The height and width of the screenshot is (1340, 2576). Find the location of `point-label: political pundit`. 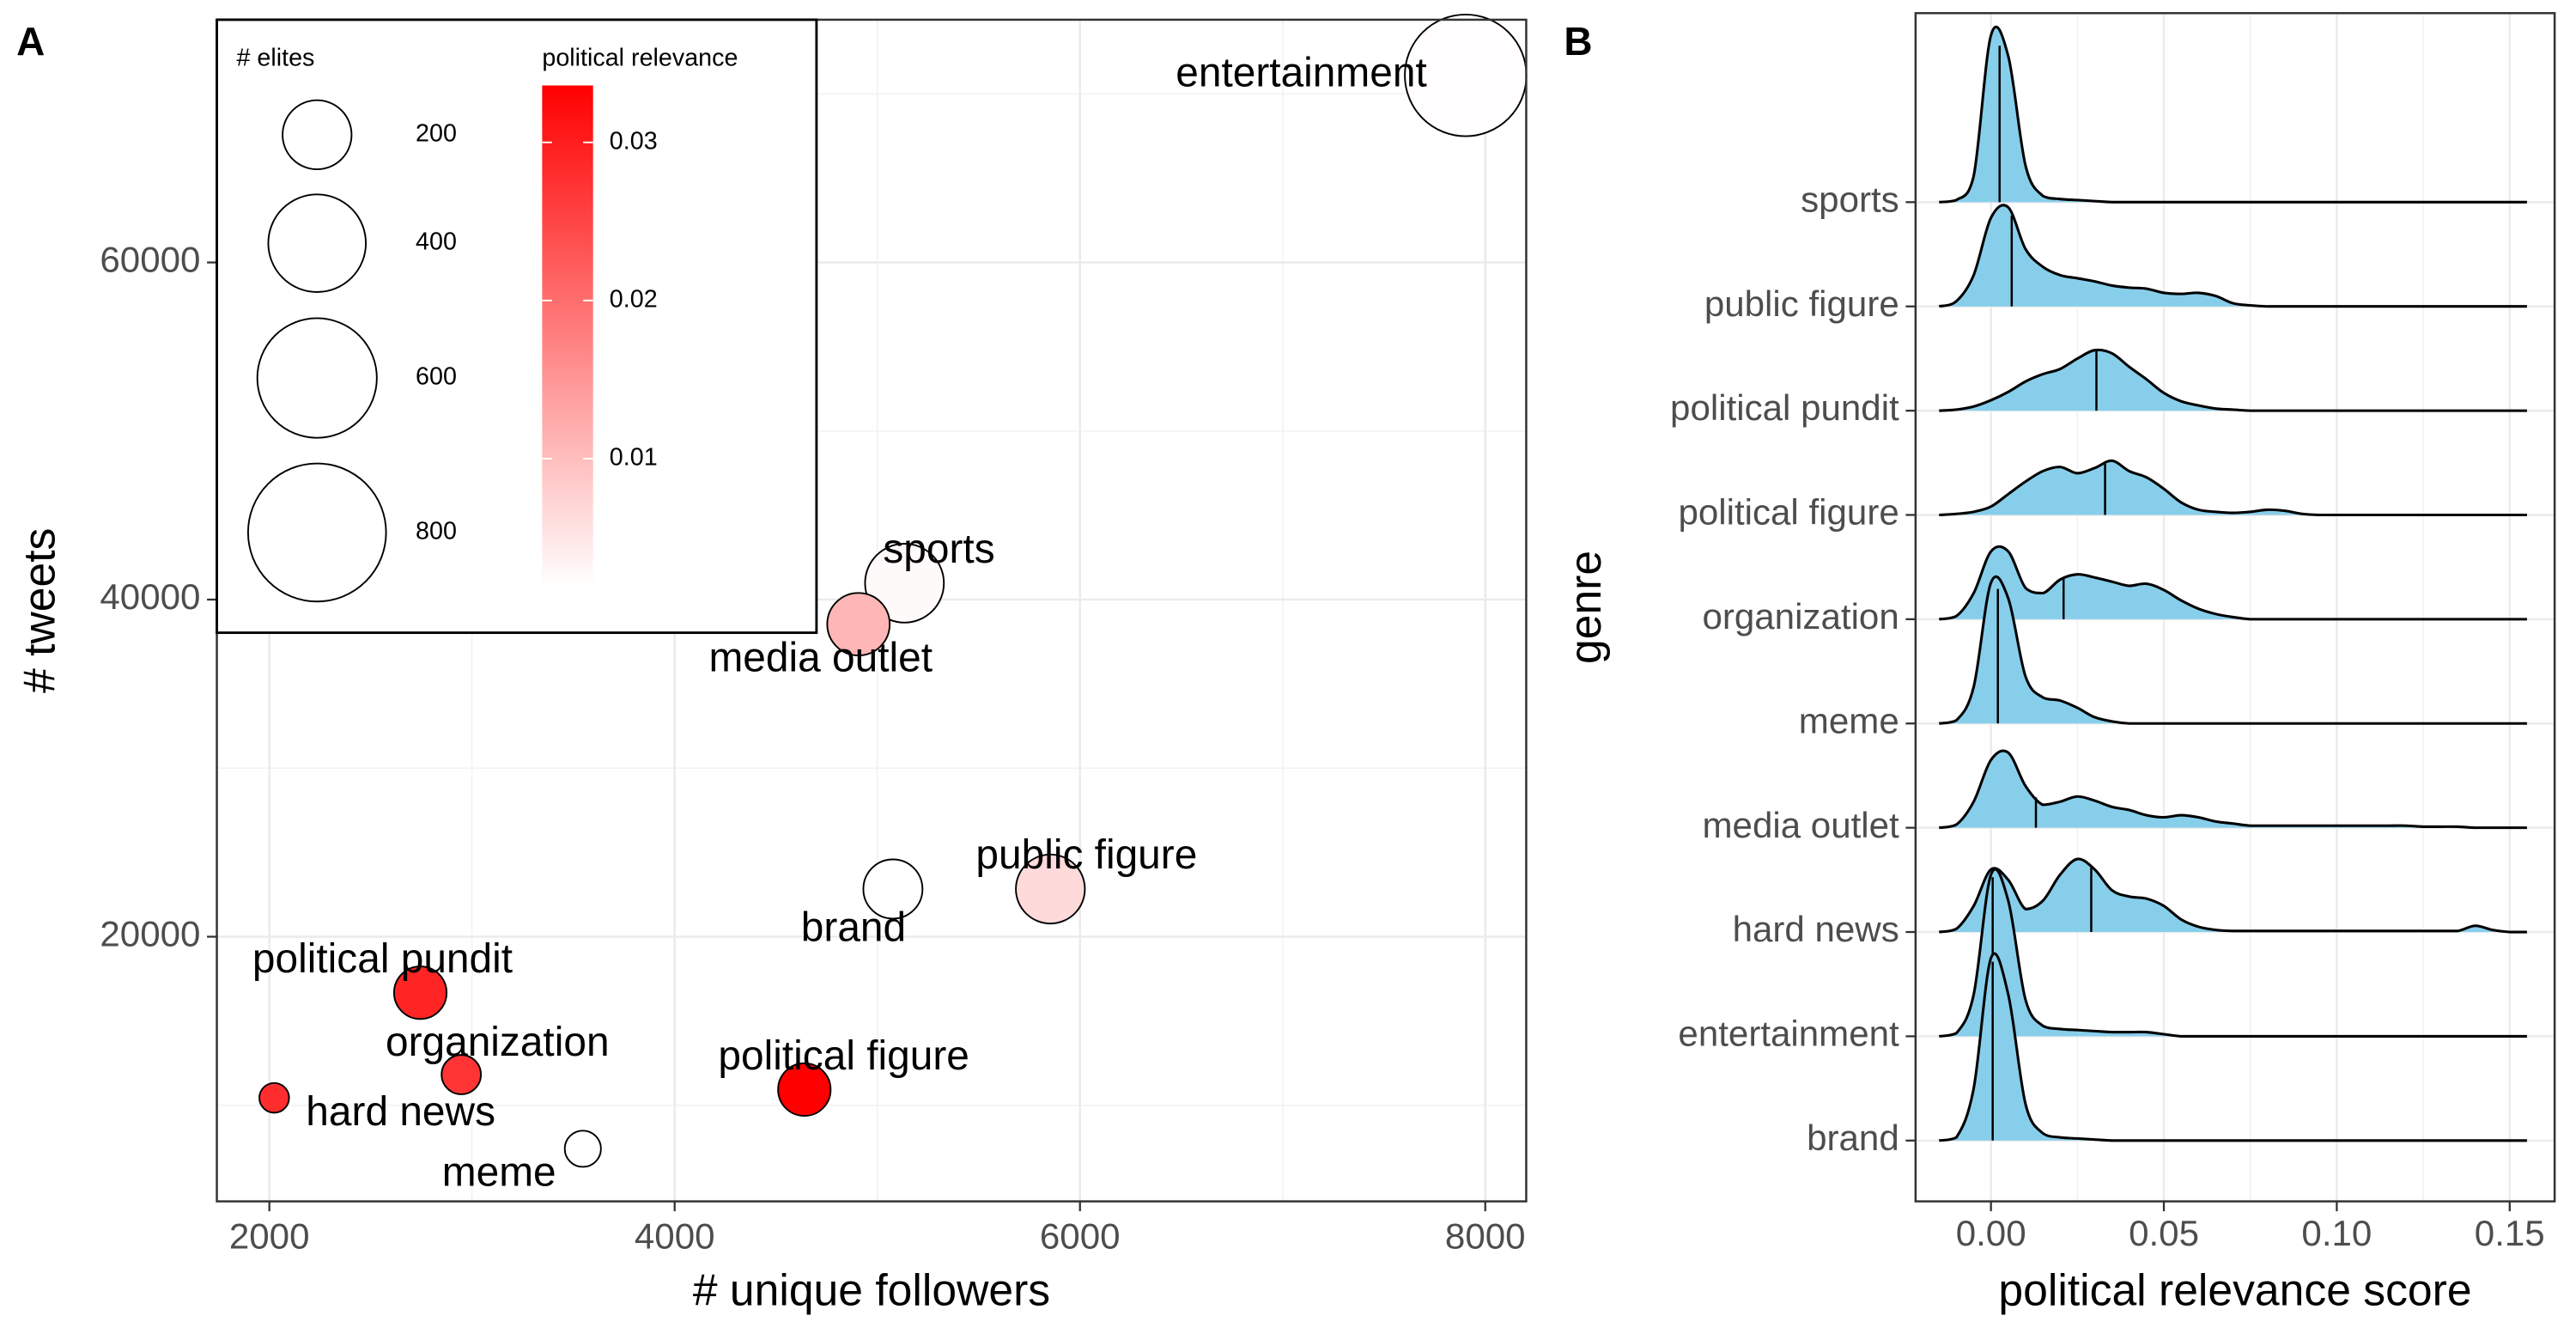

point-label: political pundit is located at coordinates (382, 959).